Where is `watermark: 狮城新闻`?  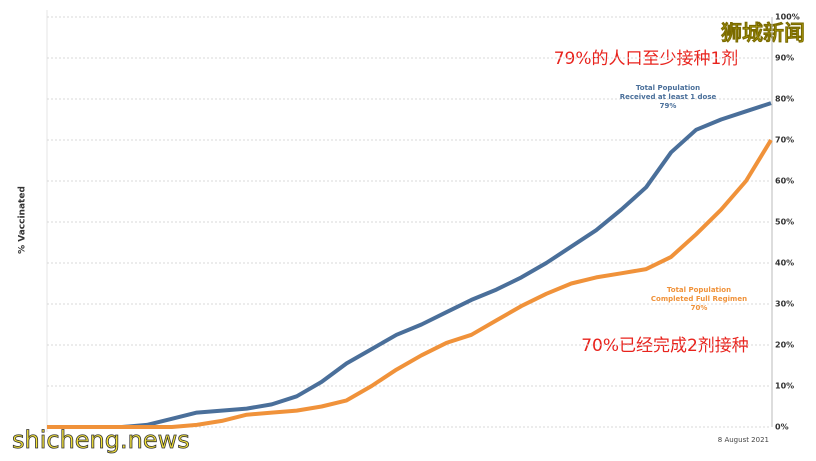
watermark: 狮城新闻 is located at coordinates (763, 33).